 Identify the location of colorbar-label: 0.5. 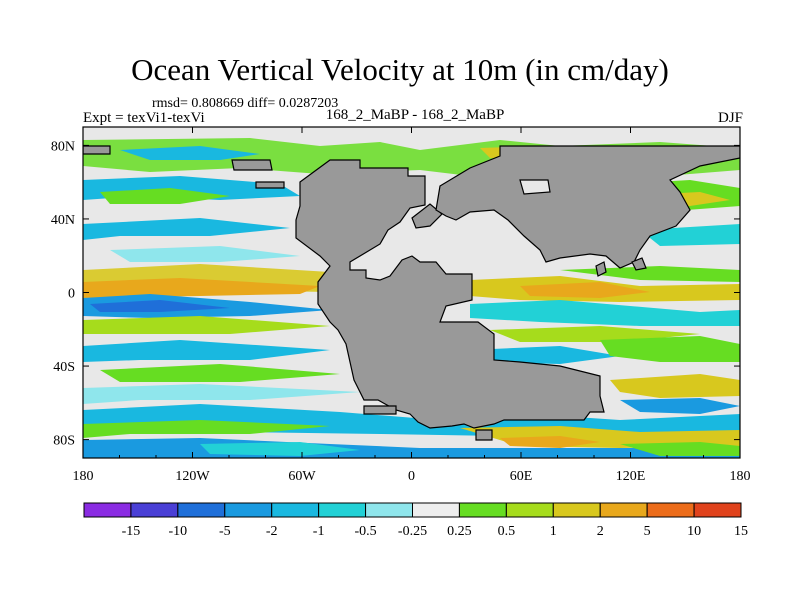
(507, 531).